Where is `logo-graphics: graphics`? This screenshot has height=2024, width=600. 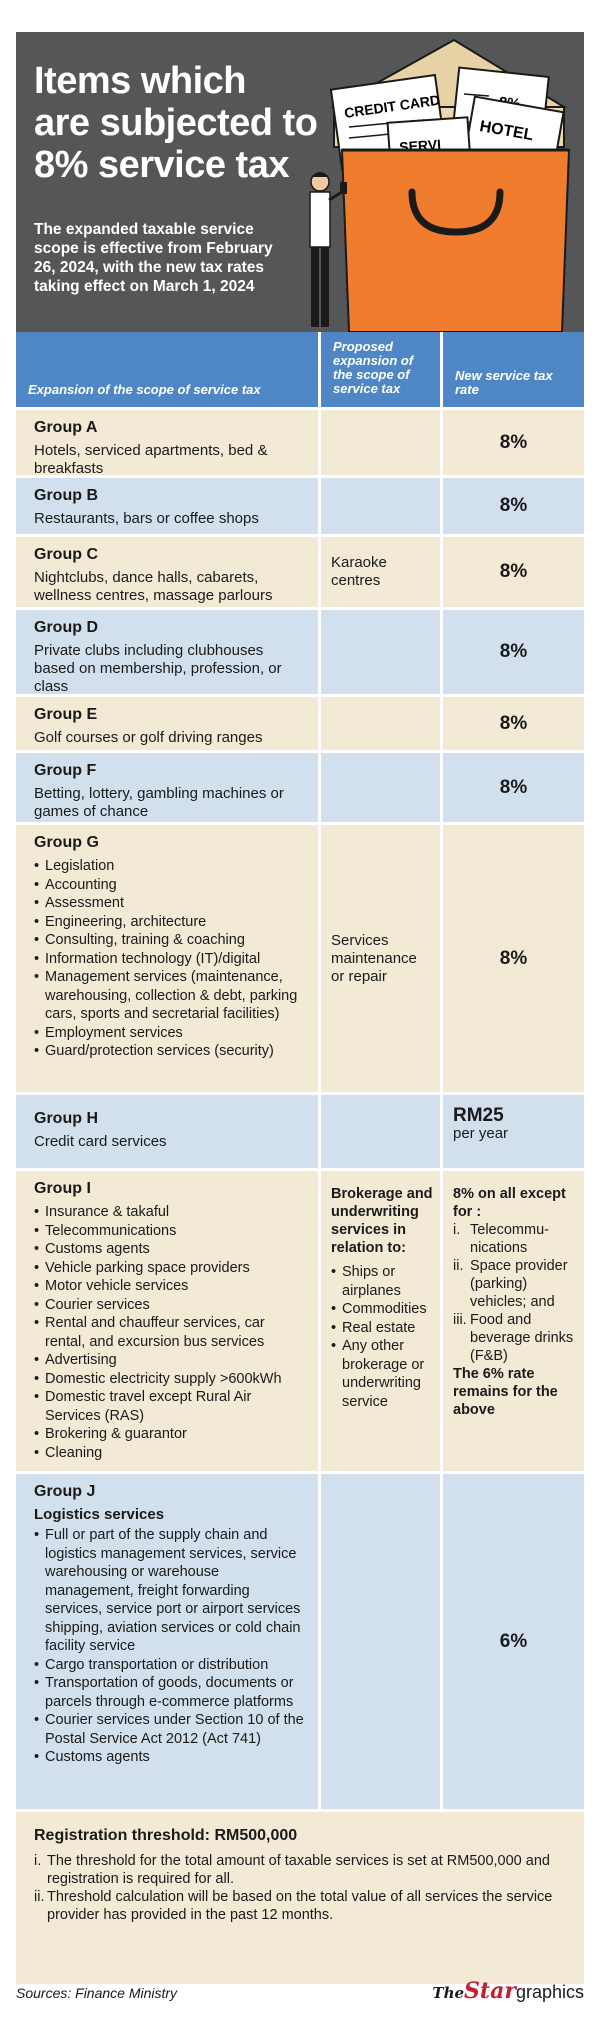 logo-graphics: graphics is located at coordinates (549, 1992).